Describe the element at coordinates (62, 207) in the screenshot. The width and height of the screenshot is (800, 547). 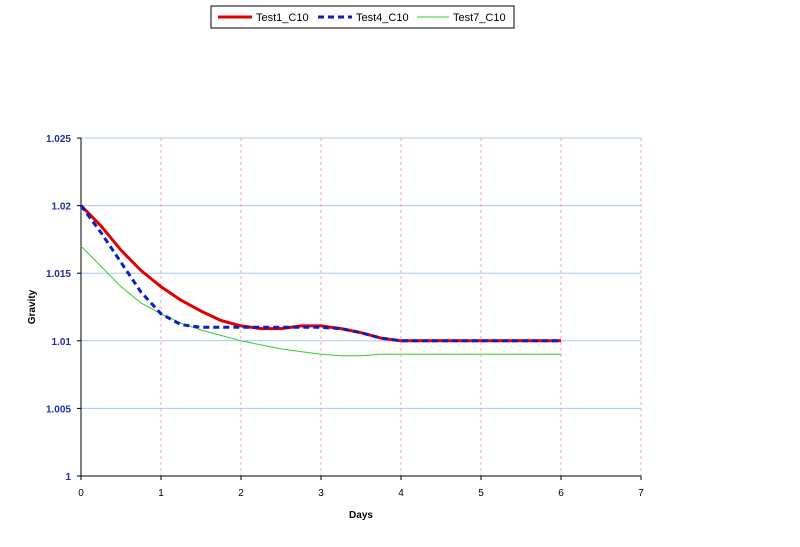
I see `y-tick-label: 1.02` at that location.